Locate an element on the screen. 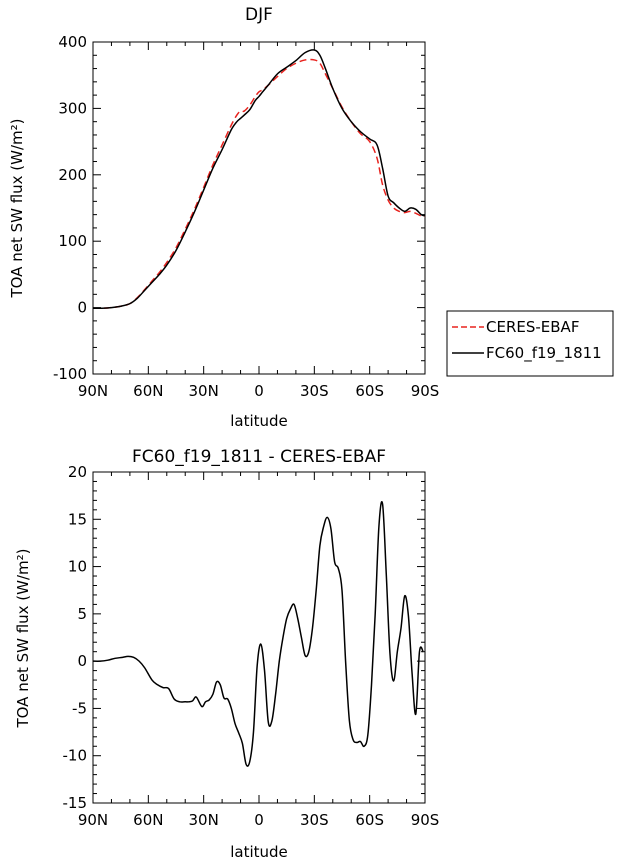 The image size is (620, 862). y-tick-label: 5 is located at coordinates (82, 614).